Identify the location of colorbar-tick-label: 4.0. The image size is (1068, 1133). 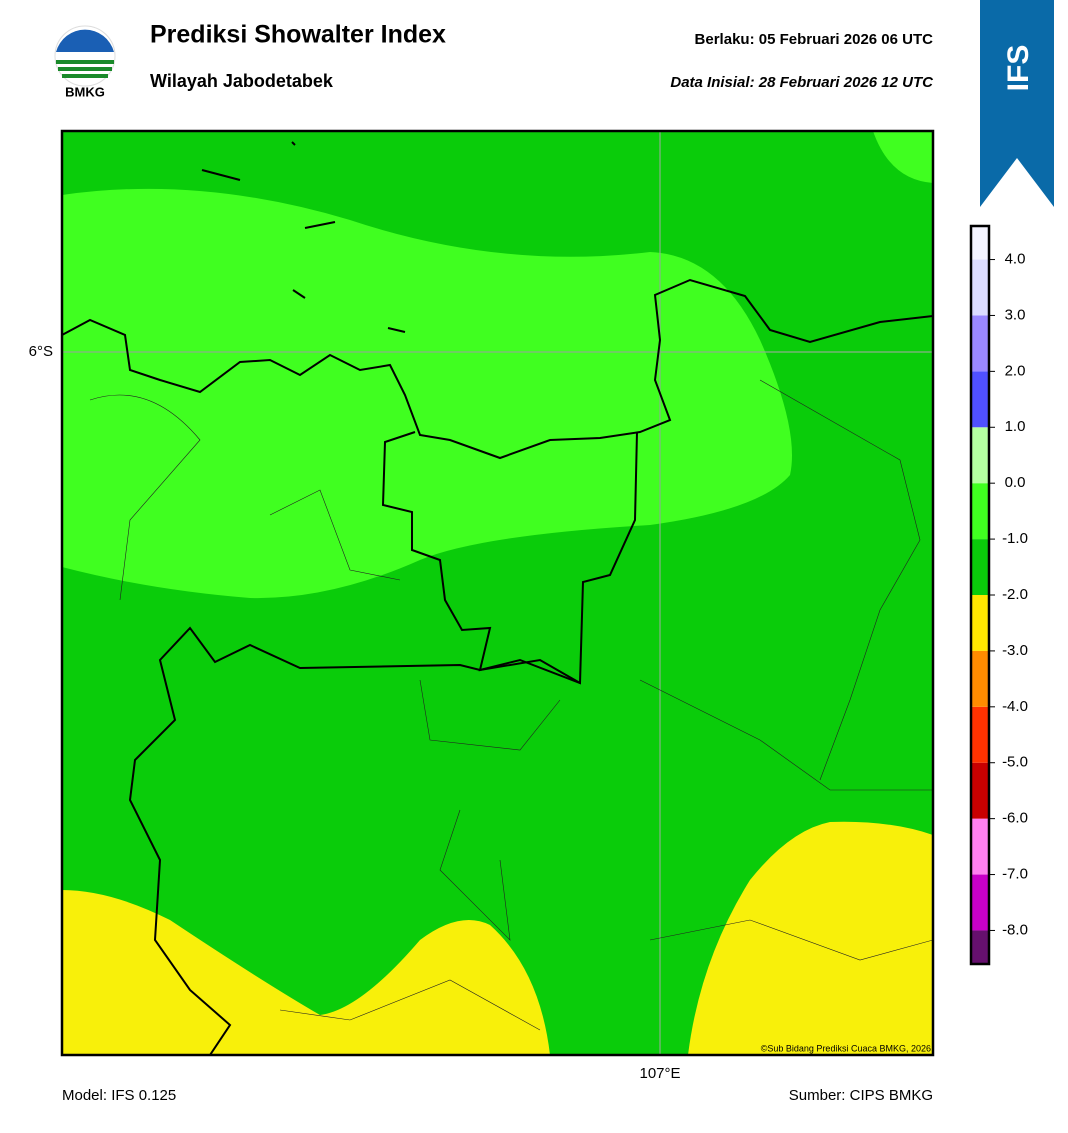
(1015, 259).